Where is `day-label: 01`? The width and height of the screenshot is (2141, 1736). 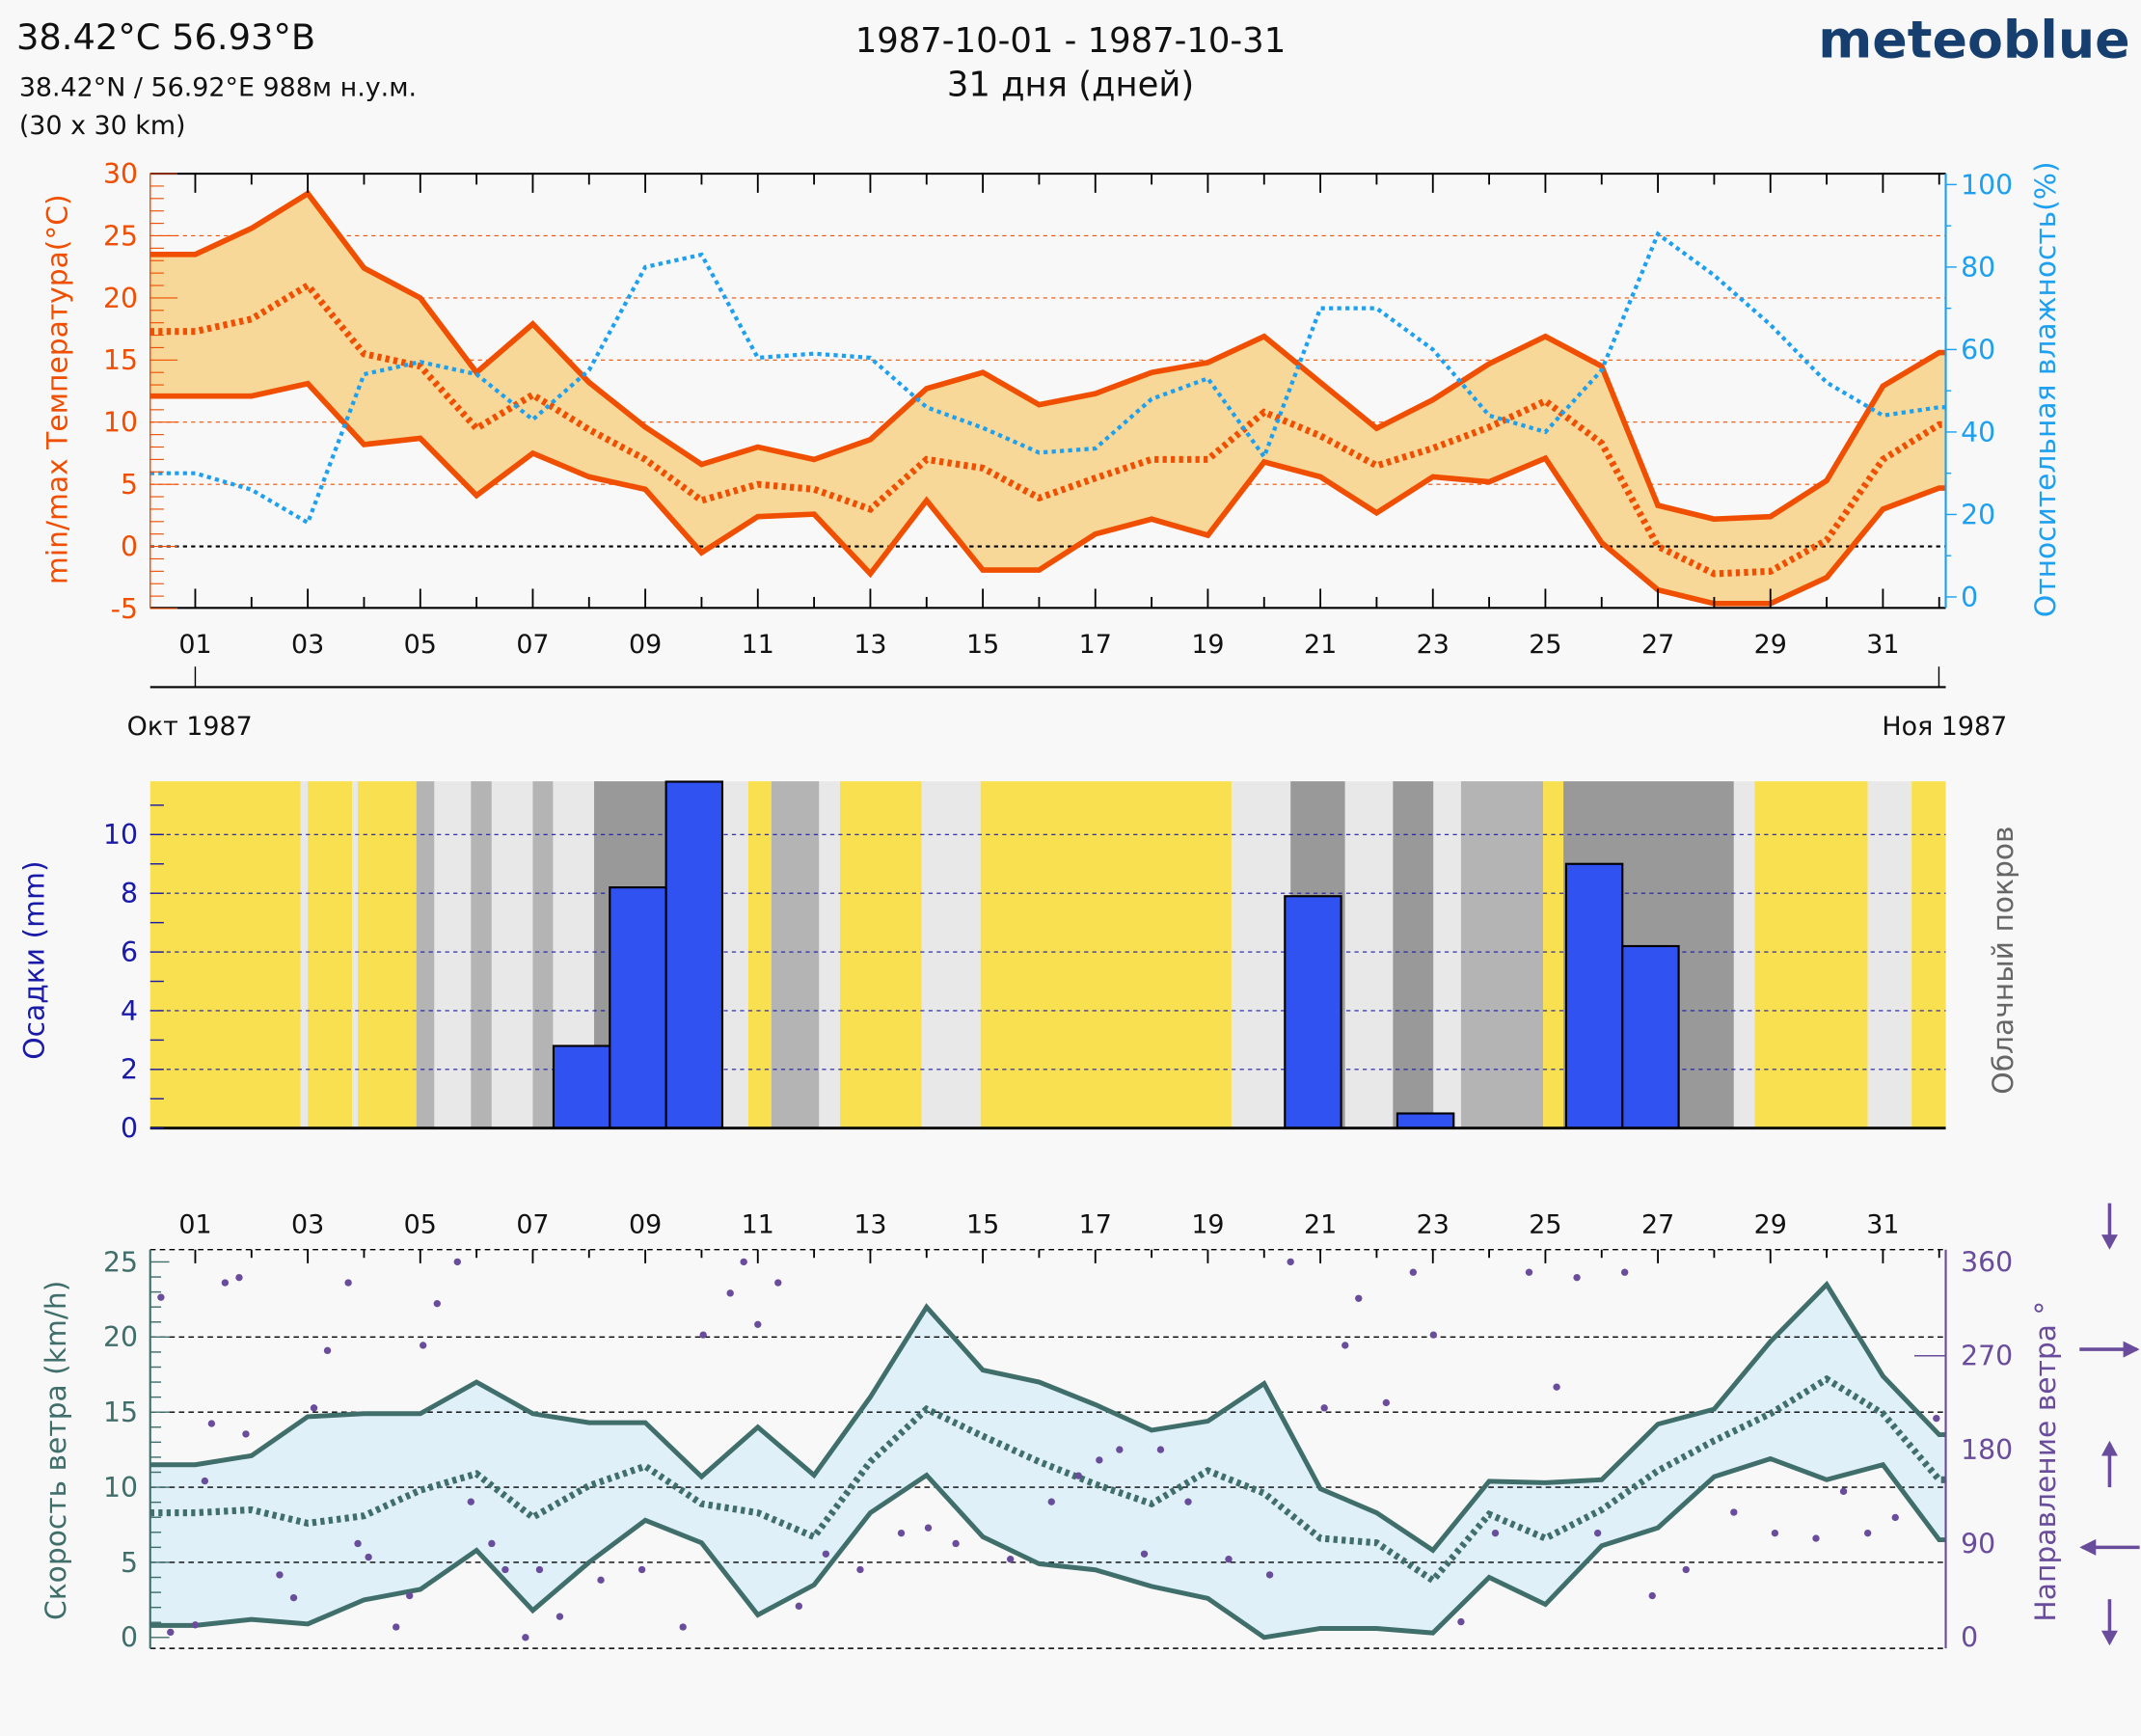
day-label: 01 is located at coordinates (195, 645).